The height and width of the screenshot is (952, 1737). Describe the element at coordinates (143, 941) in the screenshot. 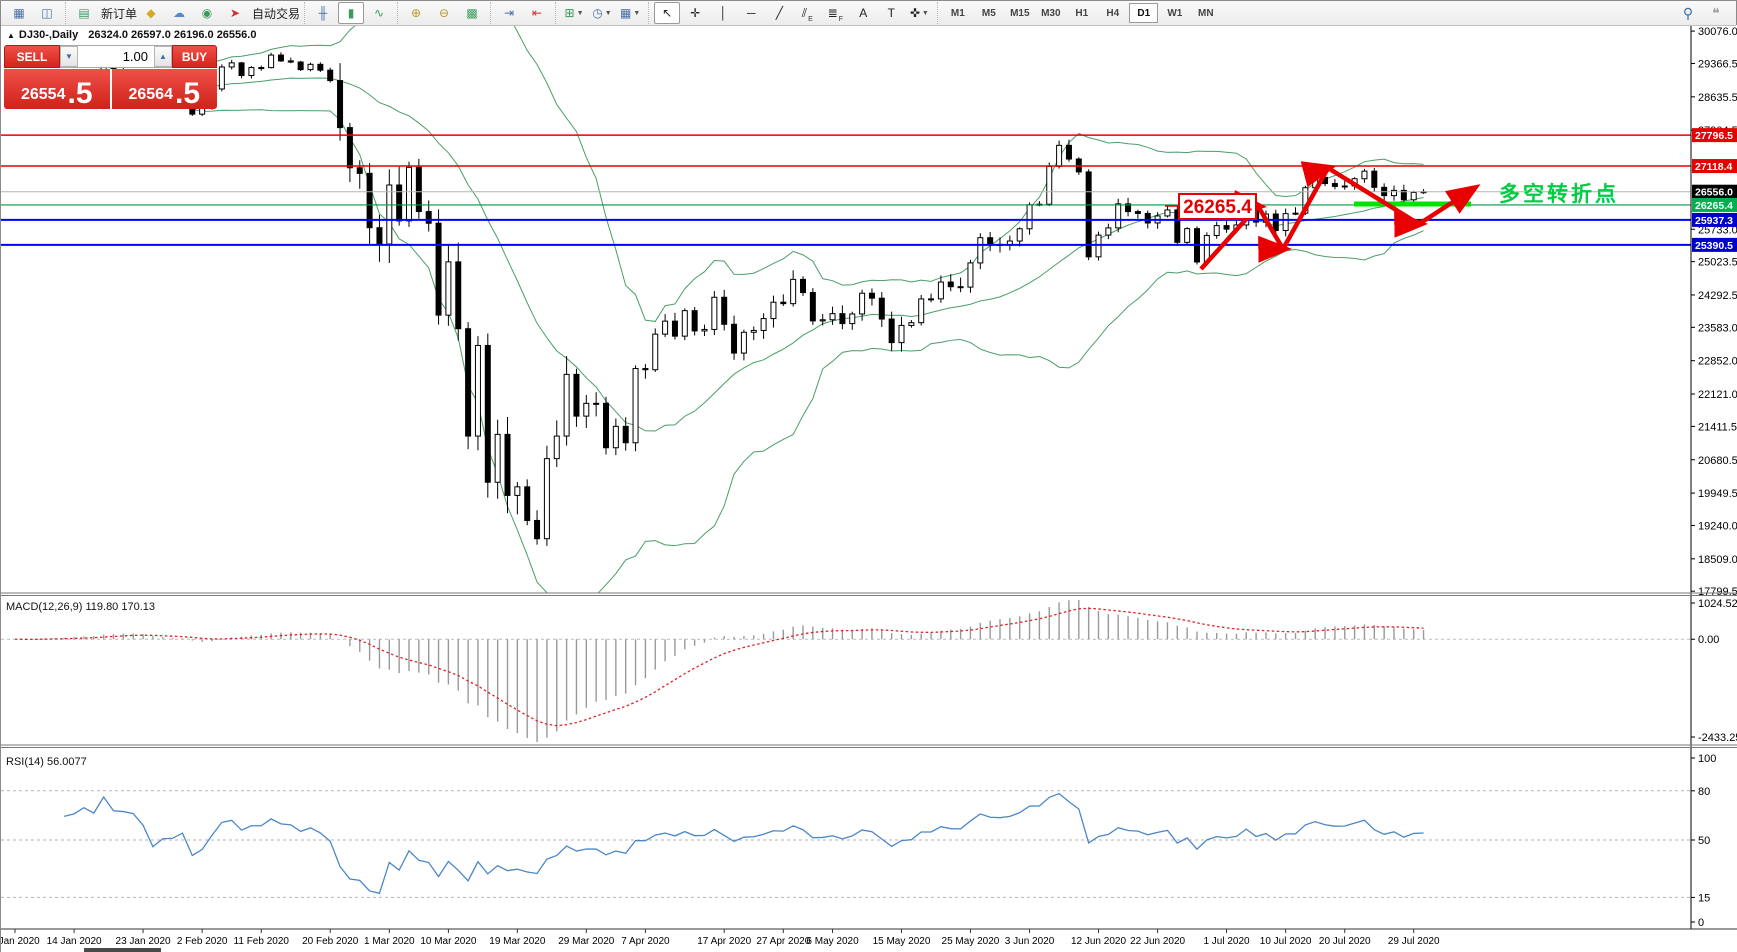

I see `time-tick-label: 23 Jan 2020` at that location.